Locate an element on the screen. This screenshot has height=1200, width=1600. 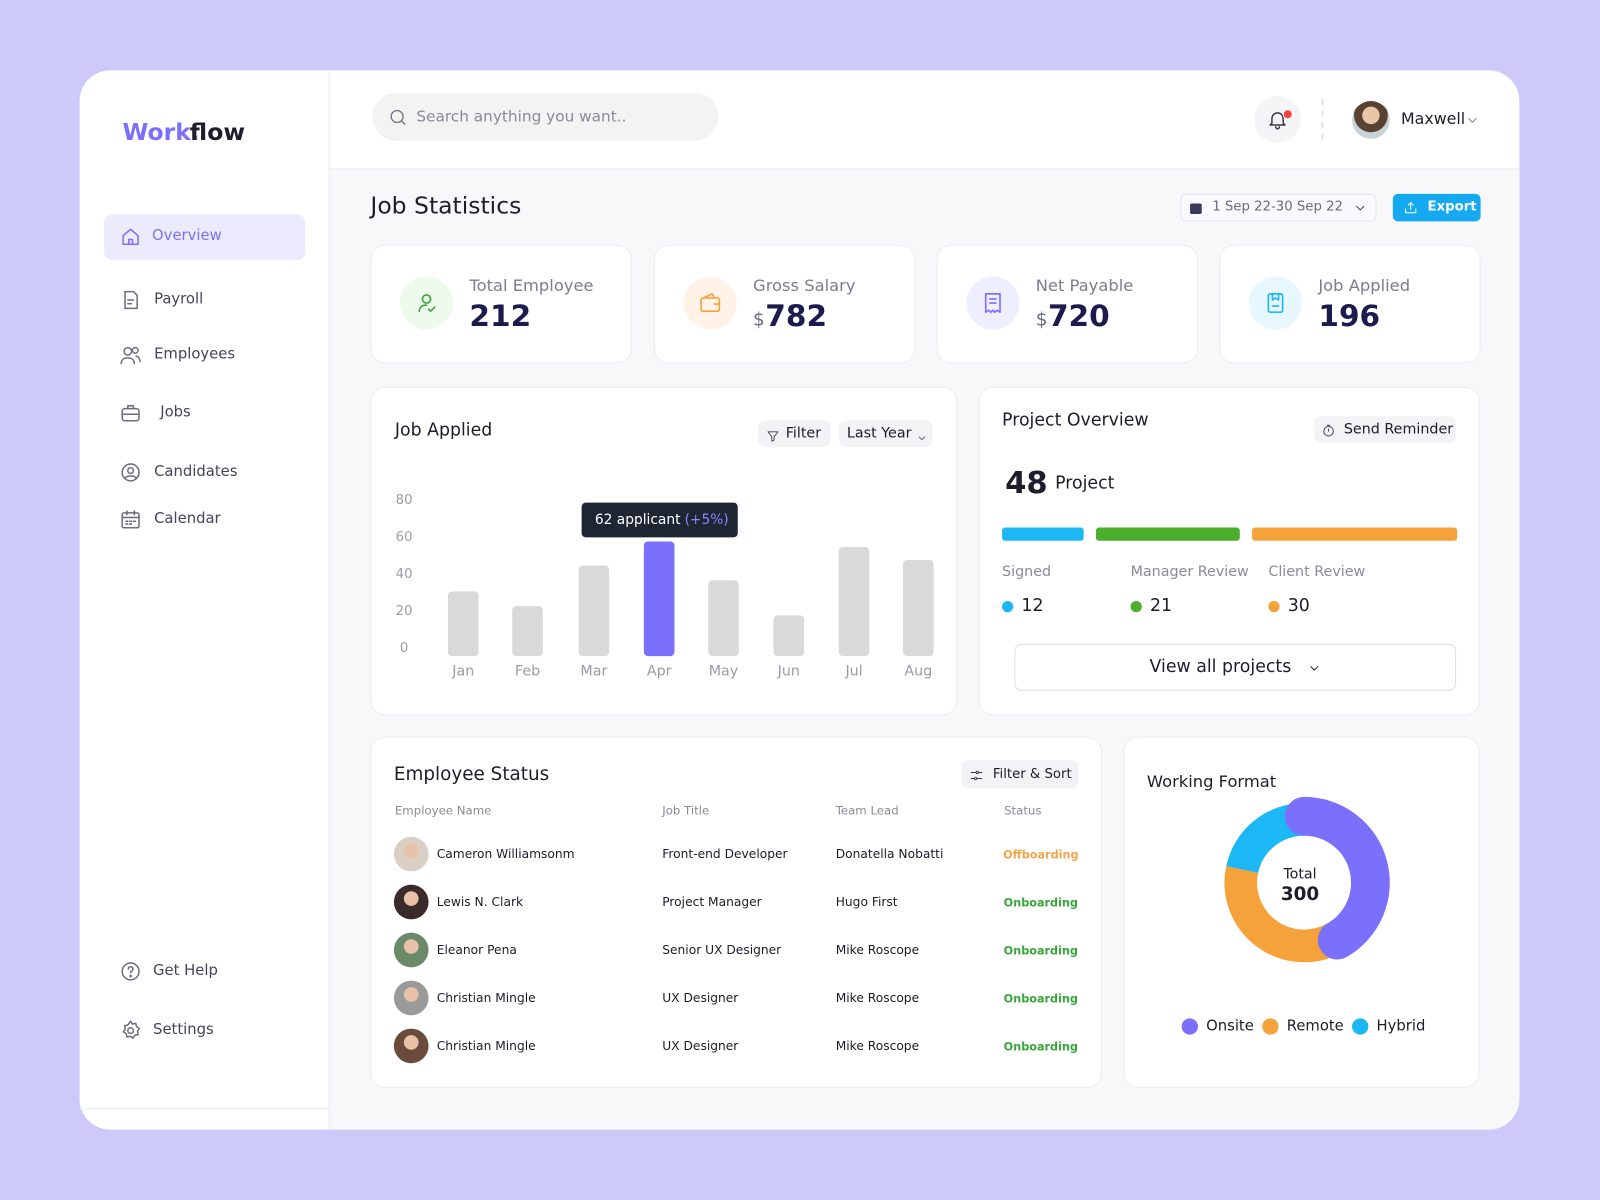
search-placeholder: Search anything you want.. is located at coordinates (521, 116).